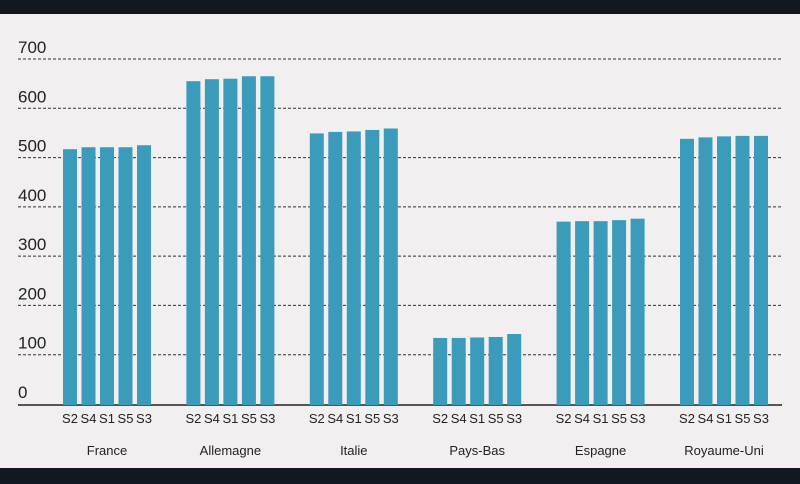 The height and width of the screenshot is (484, 800). I want to click on bar-Allemagne-S1, so click(230, 241).